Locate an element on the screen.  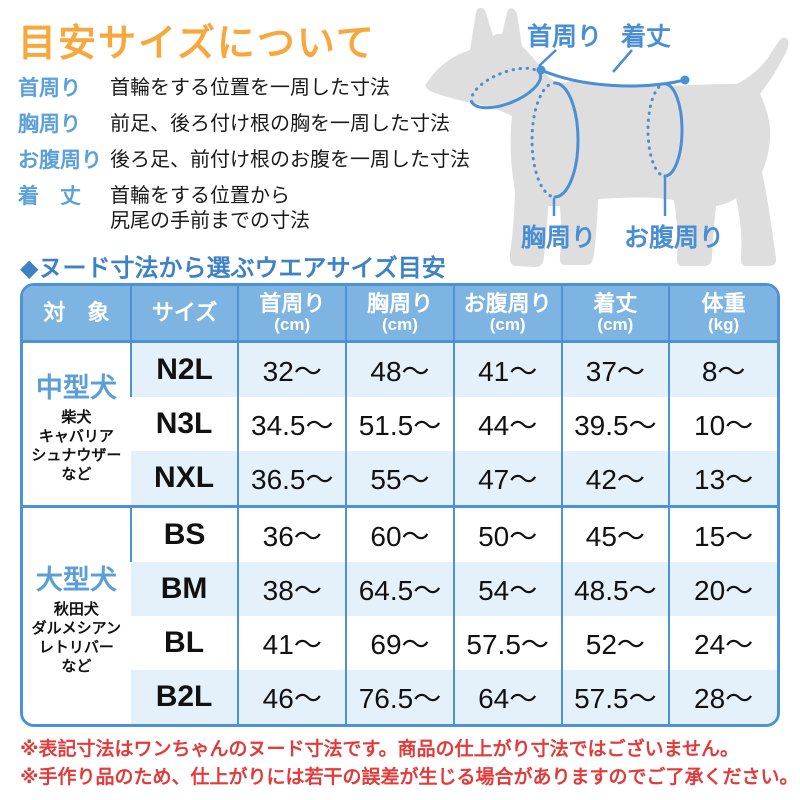
back-length-end-dot is located at coordinates (685, 80).